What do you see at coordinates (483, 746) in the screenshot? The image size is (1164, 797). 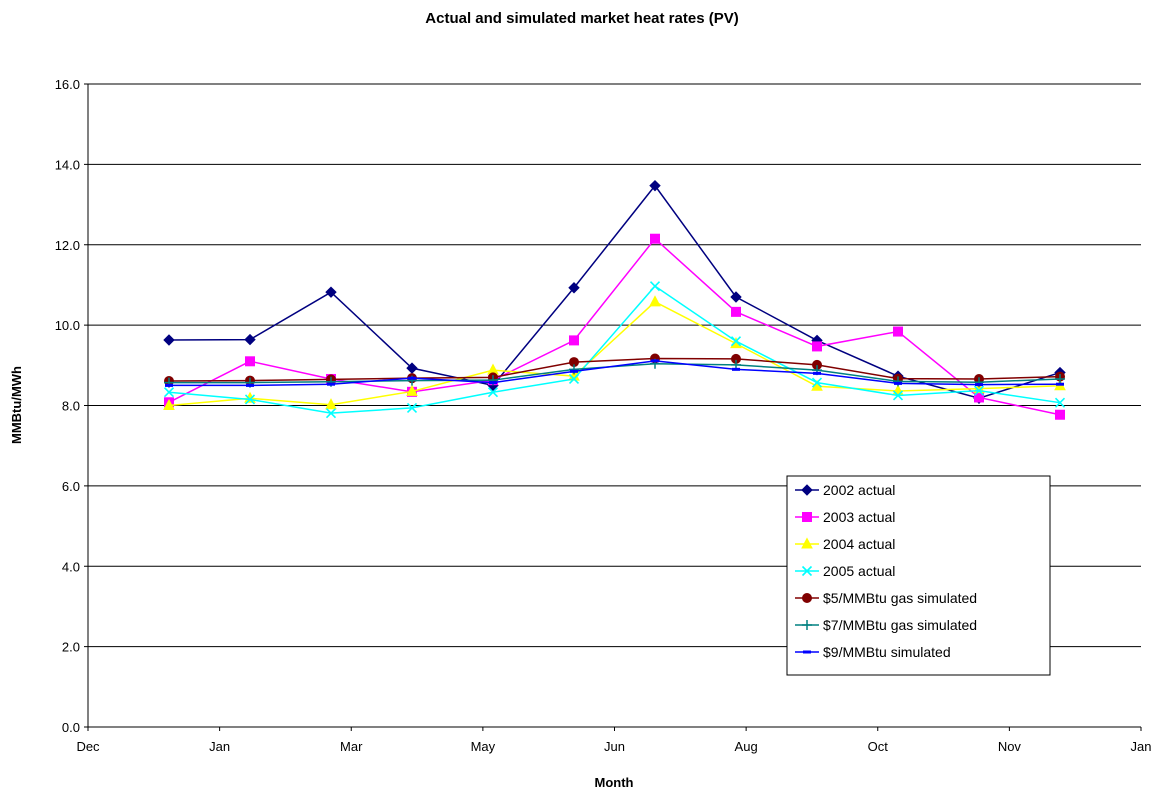 I see `x-tick-label: May` at bounding box center [483, 746].